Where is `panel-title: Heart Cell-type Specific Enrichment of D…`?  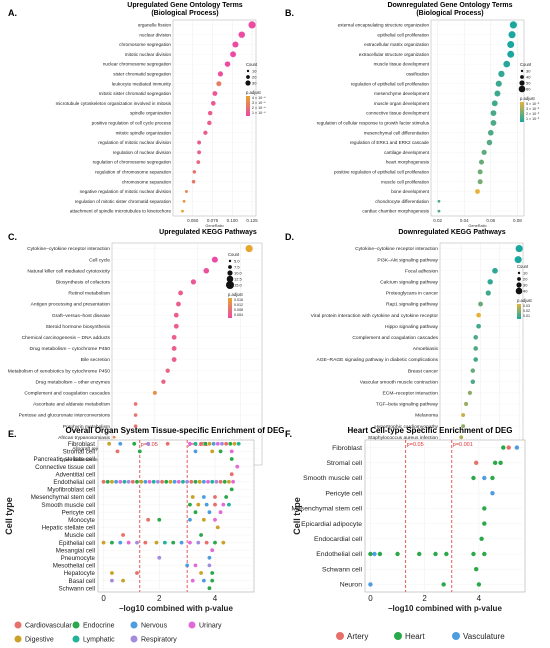 panel-title: Heart Cell-type Specific Enrichment of D… is located at coordinates (430, 430).